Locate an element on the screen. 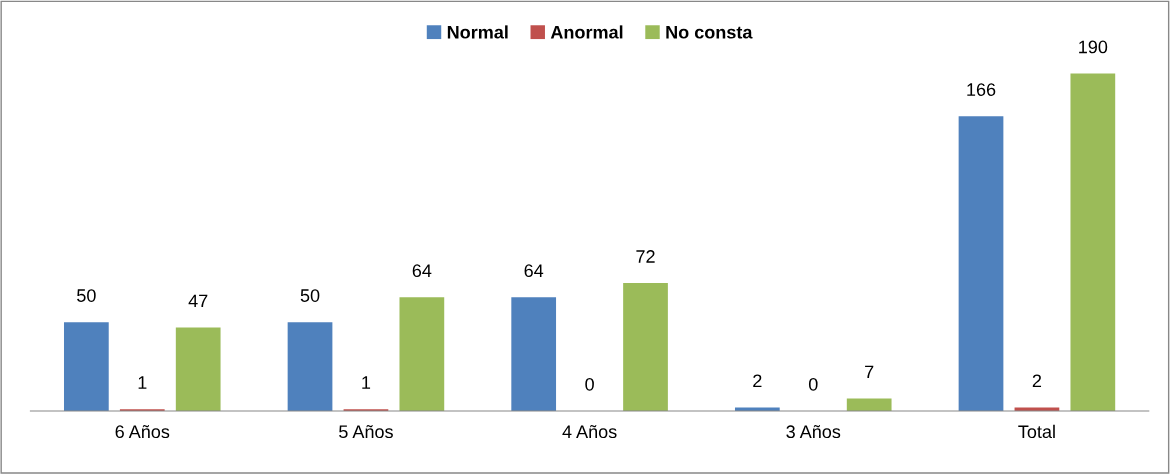 This screenshot has width=1171, height=474. data-label: 7 is located at coordinates (869, 372).